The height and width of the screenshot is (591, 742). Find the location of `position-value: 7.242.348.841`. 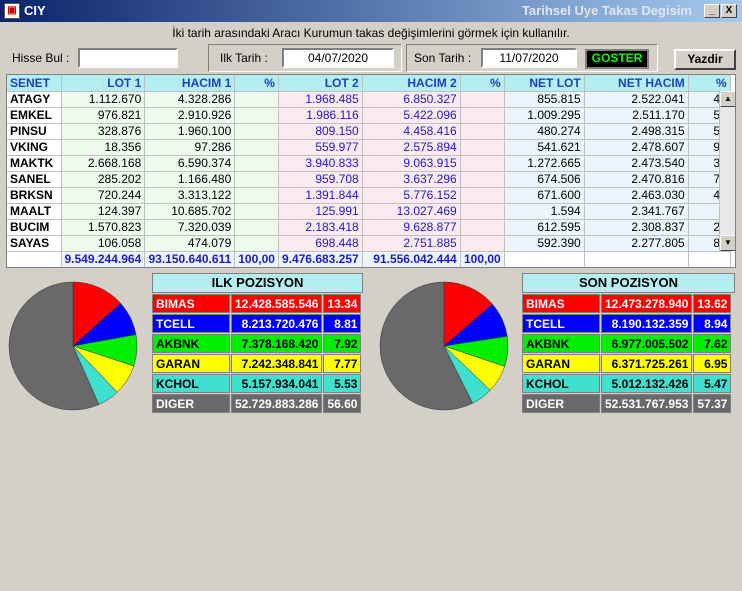

position-value: 7.242.348.841 is located at coordinates (277, 363).